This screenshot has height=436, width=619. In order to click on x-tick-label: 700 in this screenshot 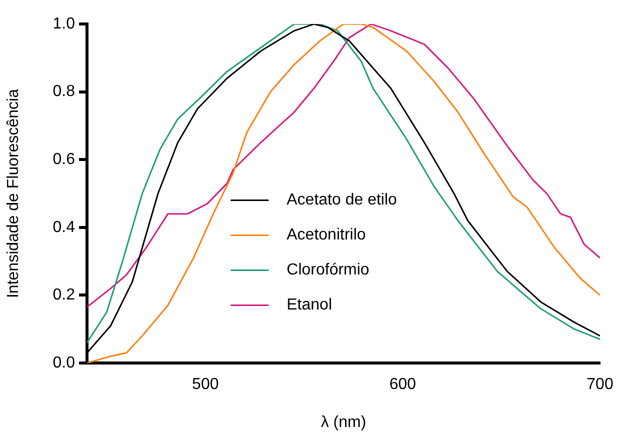, I will do `click(600, 385)`.